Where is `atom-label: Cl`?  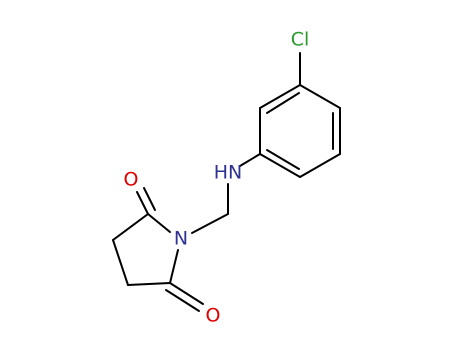 atom-label: Cl is located at coordinates (300, 40).